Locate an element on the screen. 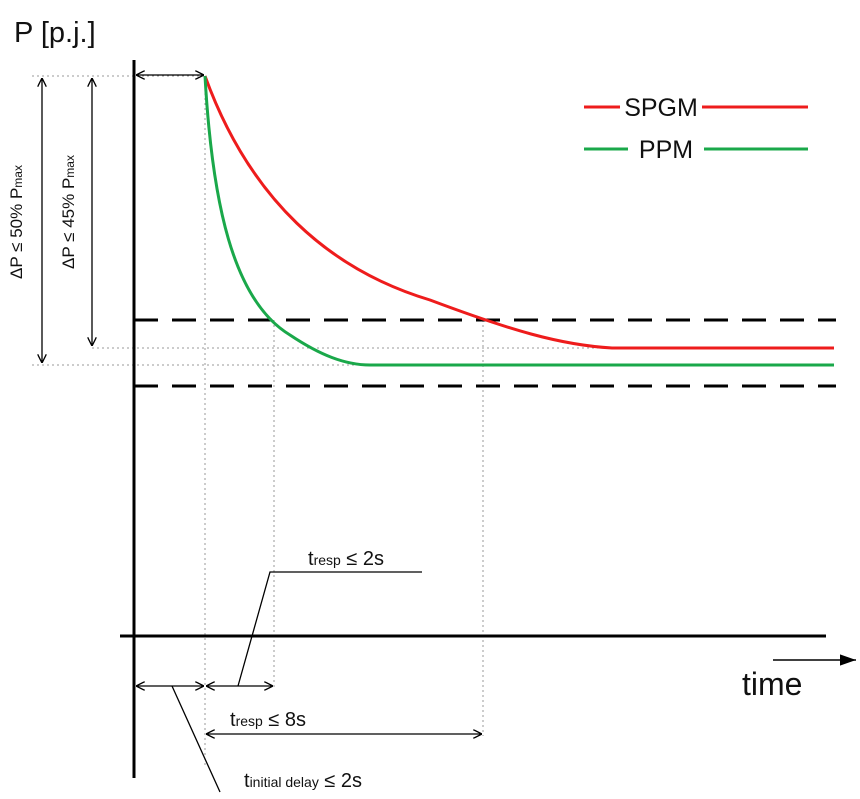  tresp8-label: tresp ≤ 8s is located at coordinates (268, 720).